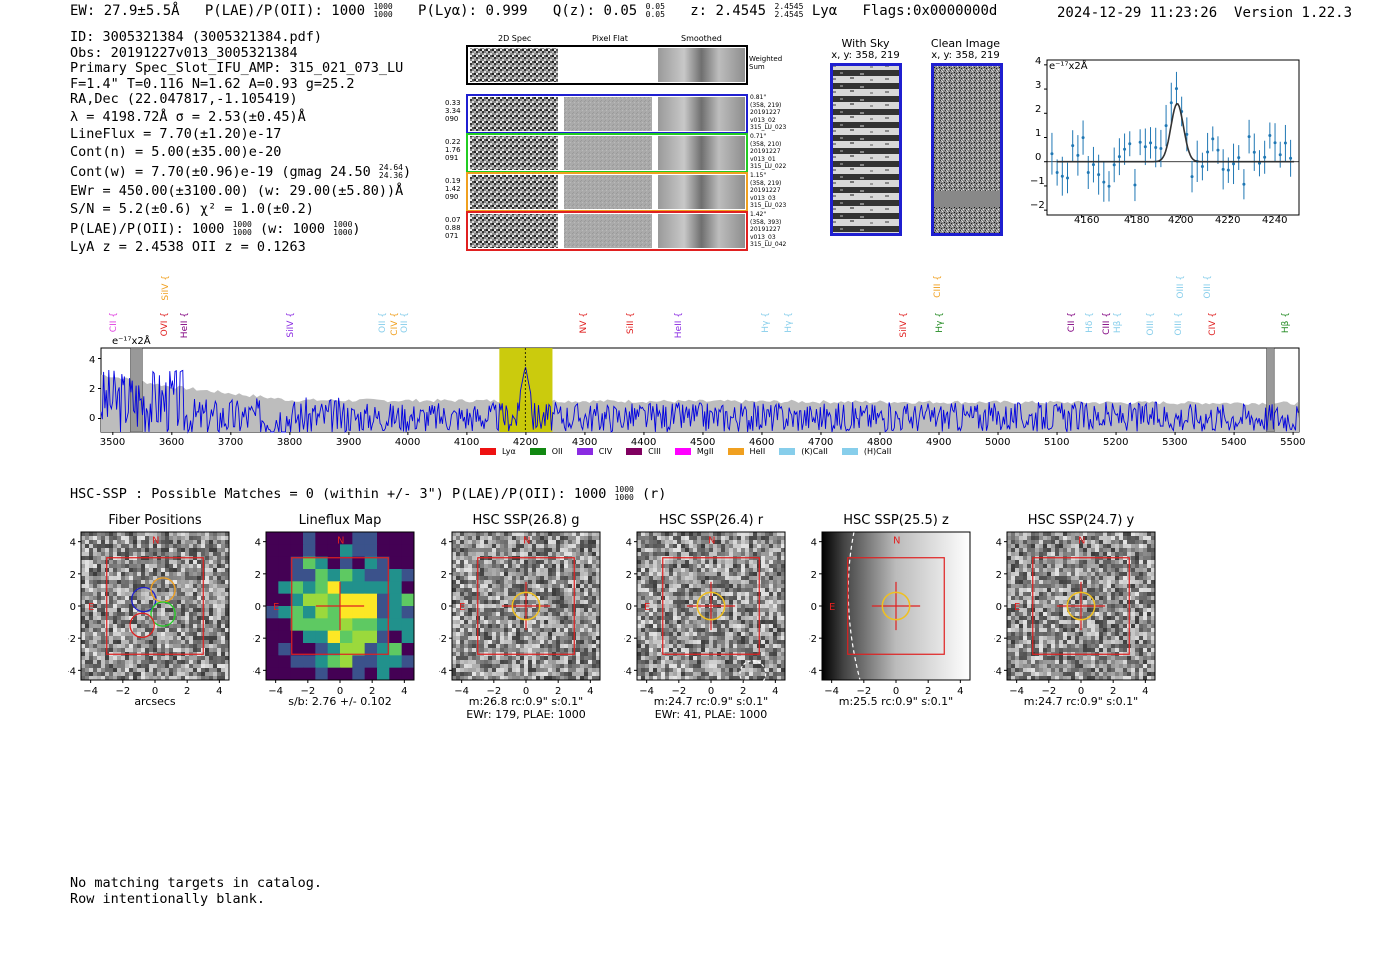  Describe the element at coordinates (546, 451) in the screenshot. I see `legend-item: OII` at that location.